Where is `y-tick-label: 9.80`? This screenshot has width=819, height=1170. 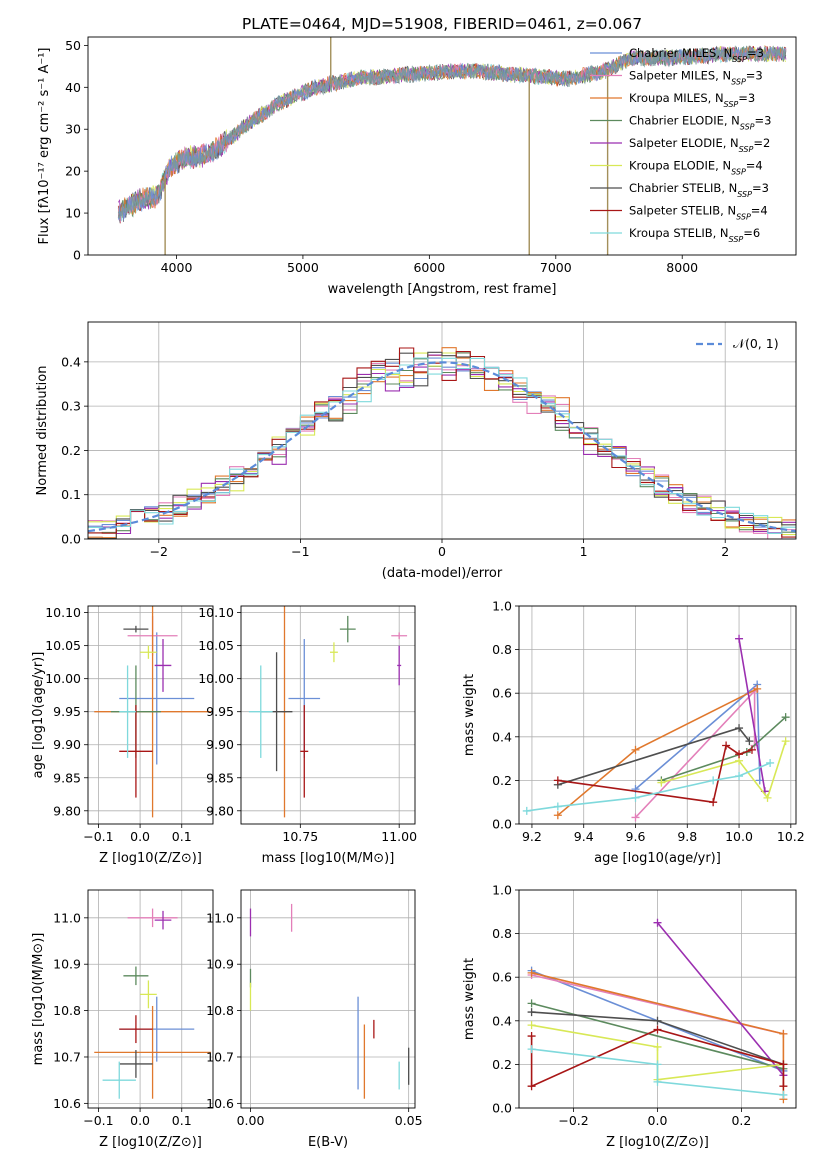 y-tick-label: 9.80 is located at coordinates (67, 810).